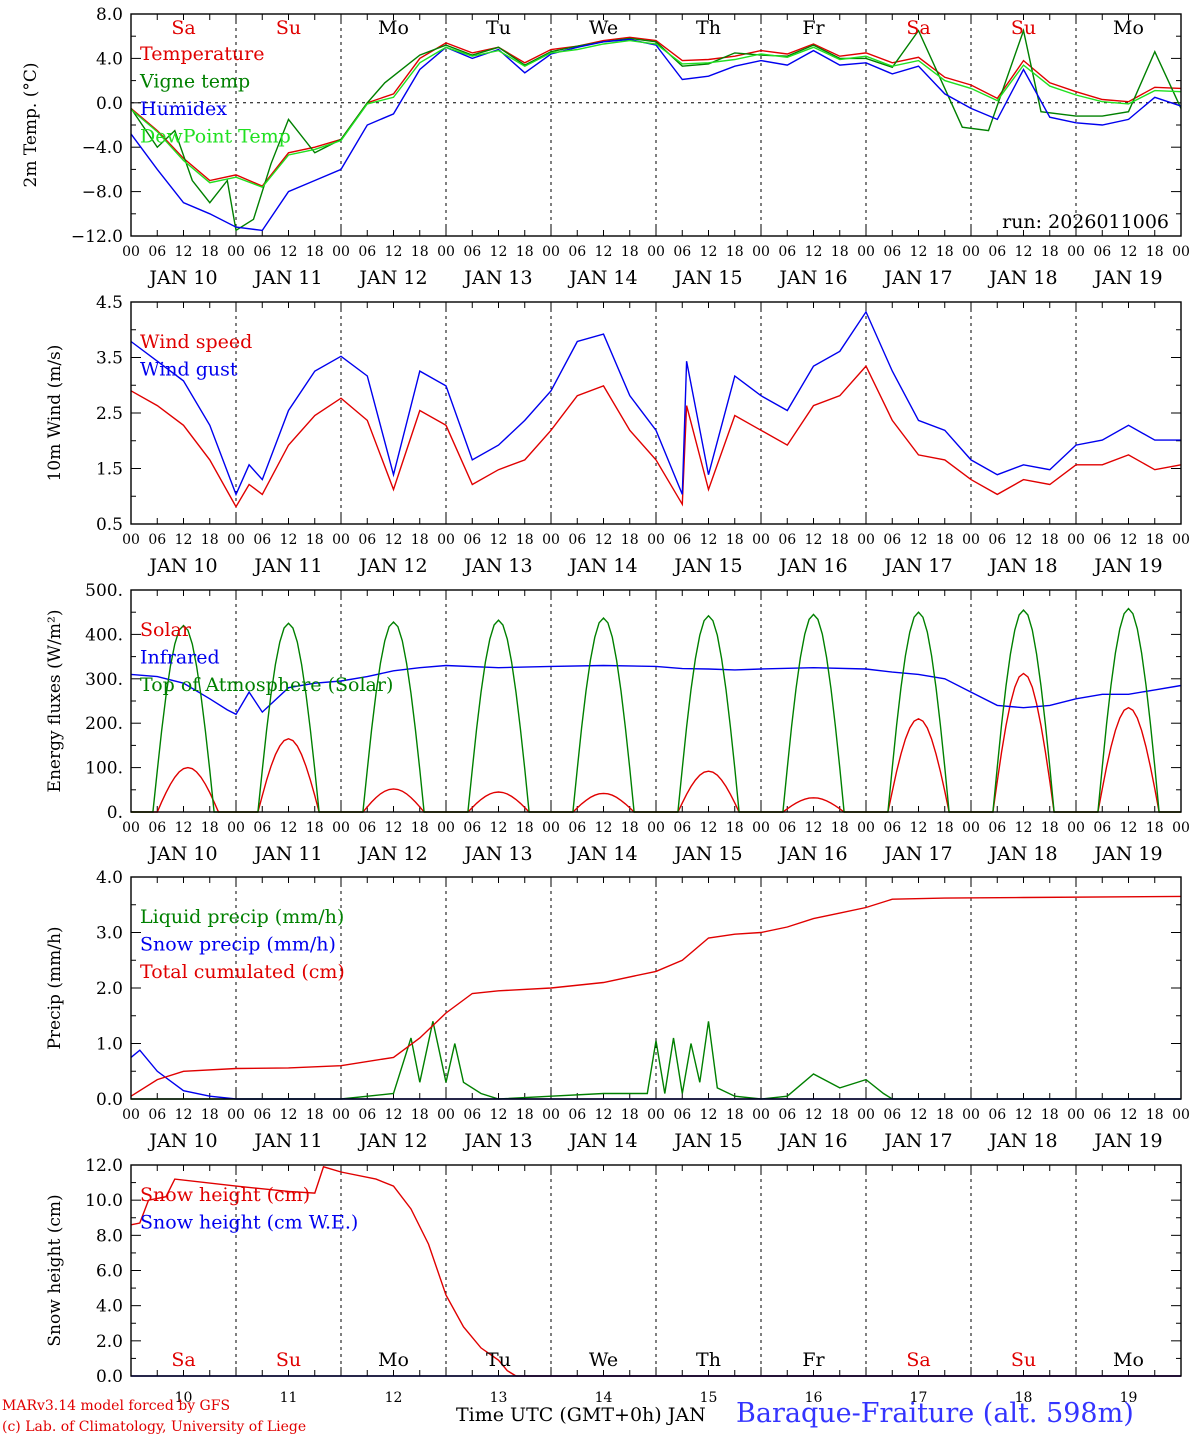 Image resolution: width=1194 pixels, height=1440 pixels. Describe the element at coordinates (194, 82) in the screenshot. I see `legend-entry: Vigne temp` at that location.